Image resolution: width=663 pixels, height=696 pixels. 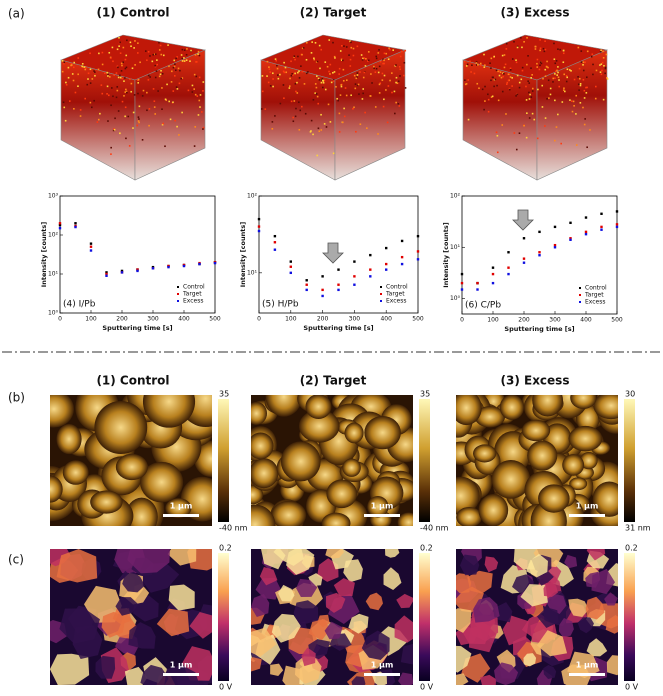 What do you see at coordinates (338, 328) in the screenshot?
I see `x-axis-label: Sputtering time [s]` at bounding box center [338, 328].